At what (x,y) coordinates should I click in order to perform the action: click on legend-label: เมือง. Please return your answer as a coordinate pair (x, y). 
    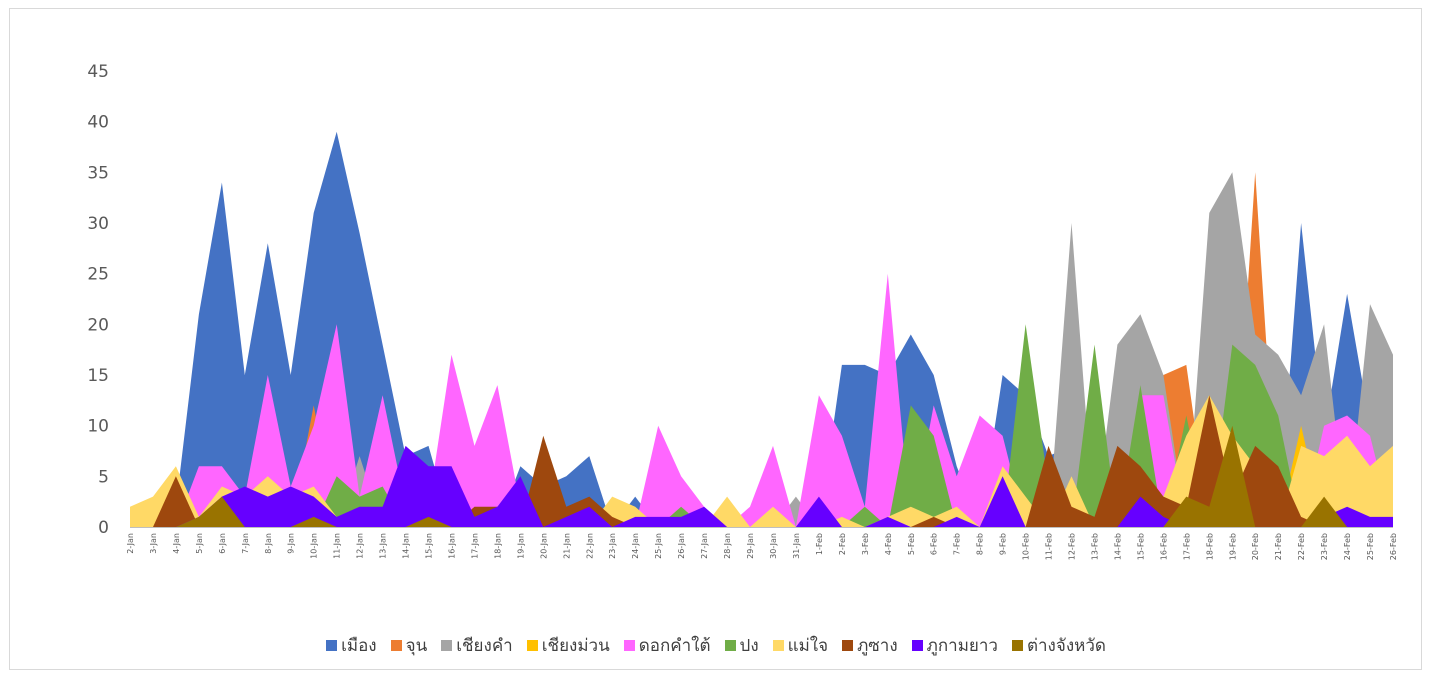
    Looking at the image, I should click on (359, 646).